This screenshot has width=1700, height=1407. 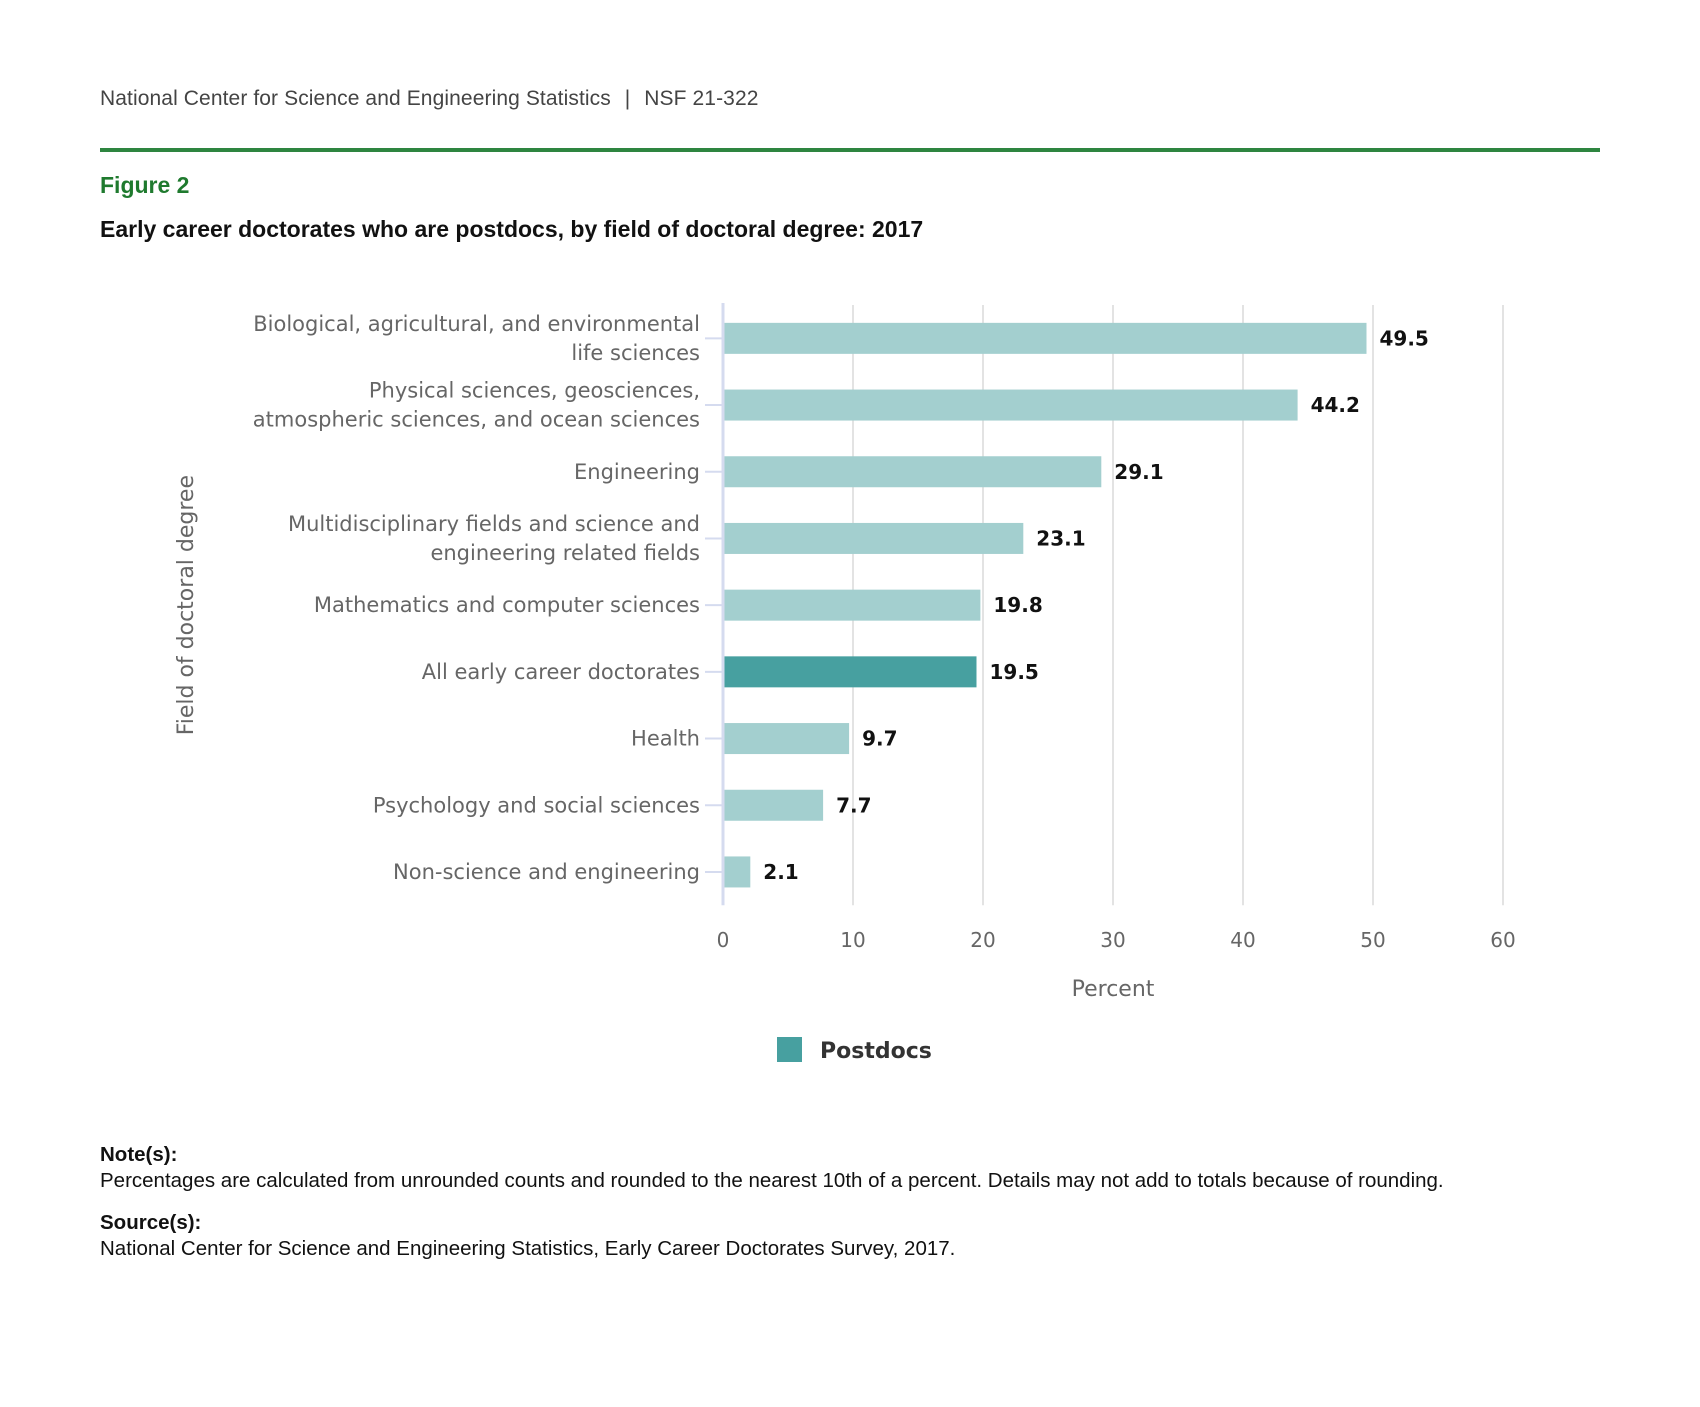 I want to click on category-label-line: Health, so click(x=665, y=739).